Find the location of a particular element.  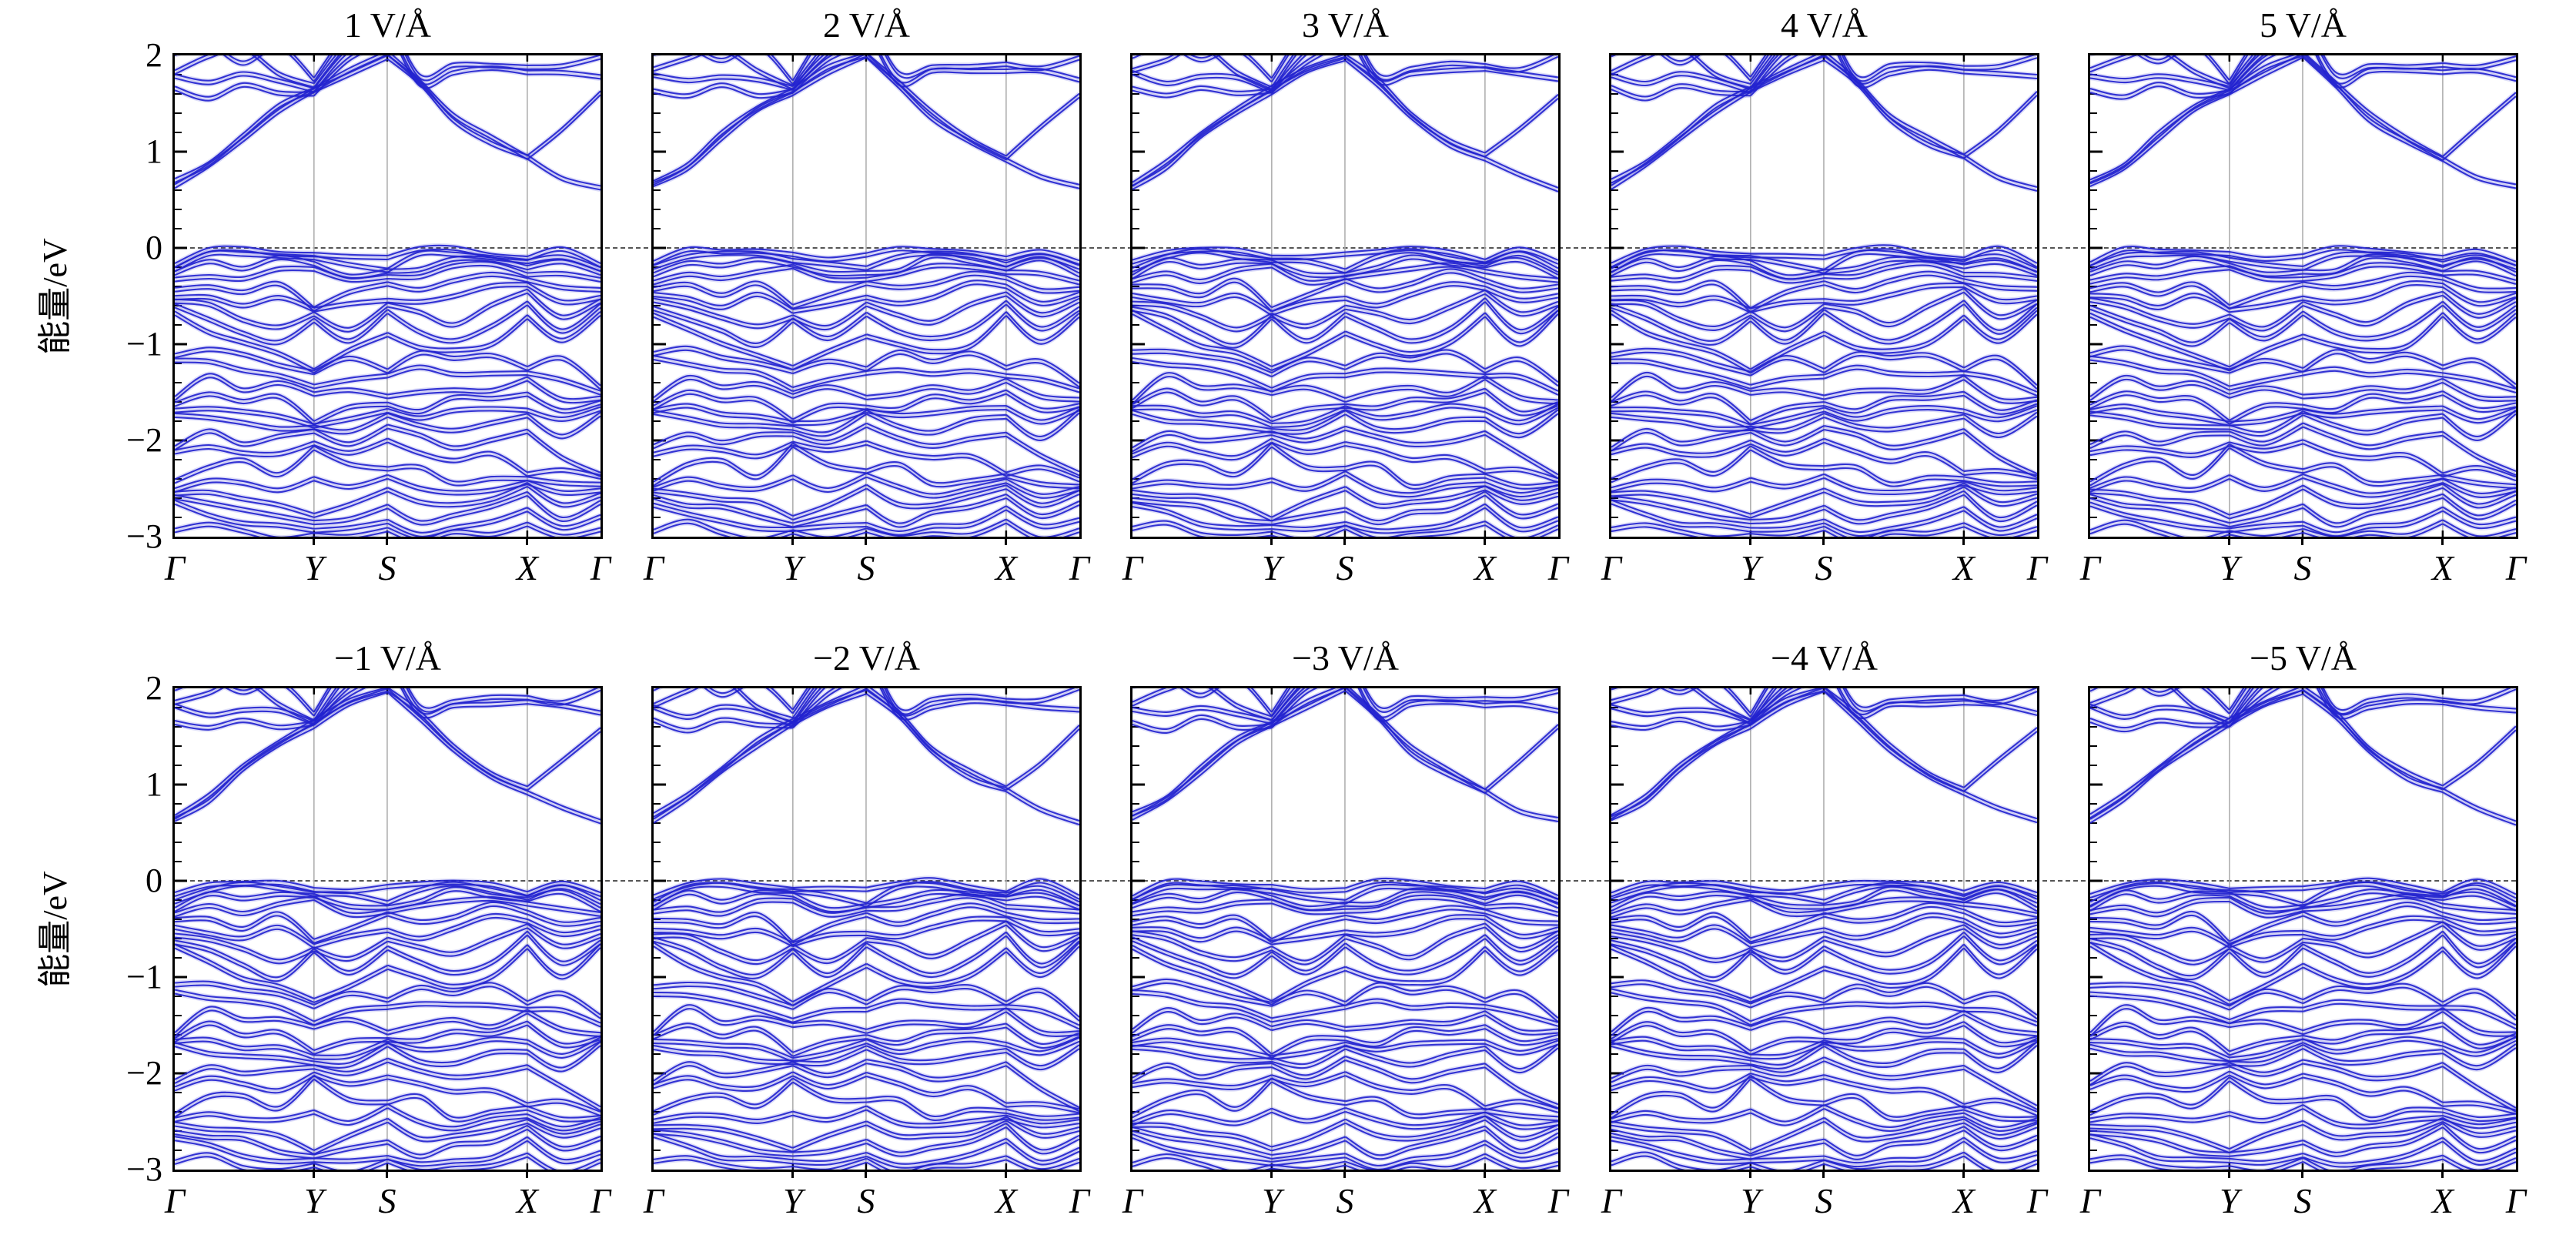

k-point-label: Γ is located at coordinates (1611, 1200).